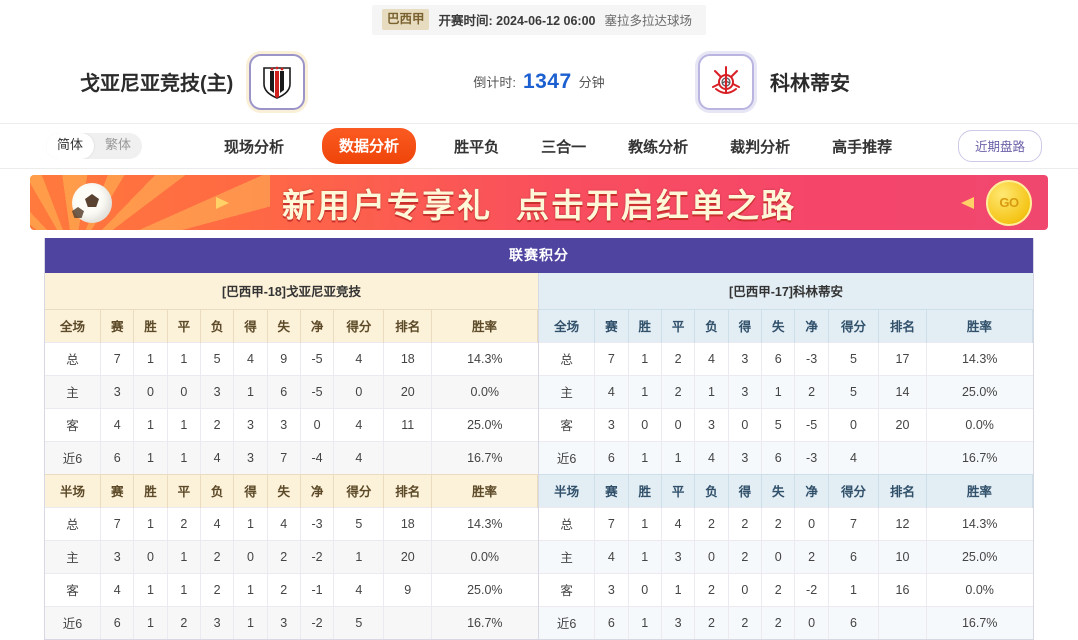  I want to click on banner-go-button: GO, so click(1009, 202).